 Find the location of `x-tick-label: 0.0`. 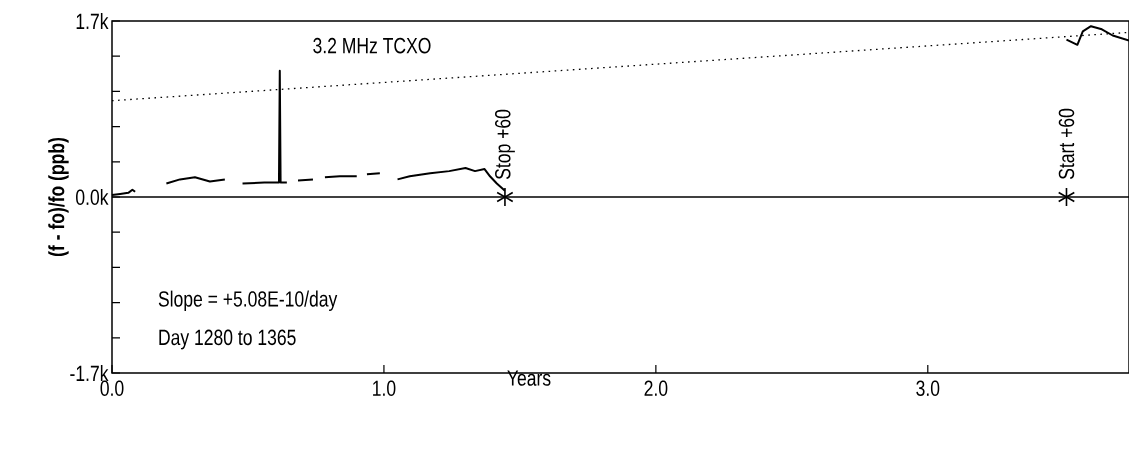

x-tick-label: 0.0 is located at coordinates (112, 388).